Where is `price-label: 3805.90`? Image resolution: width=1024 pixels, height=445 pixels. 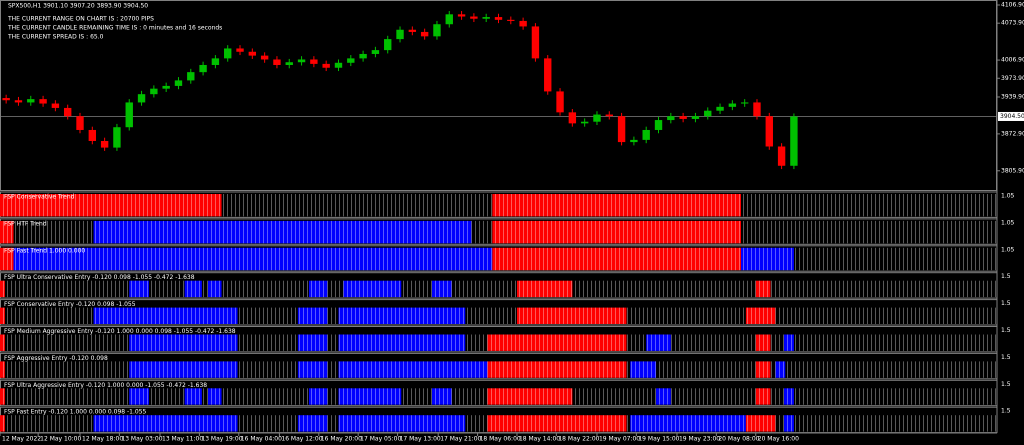
price-label: 3805.90 is located at coordinates (1012, 170).